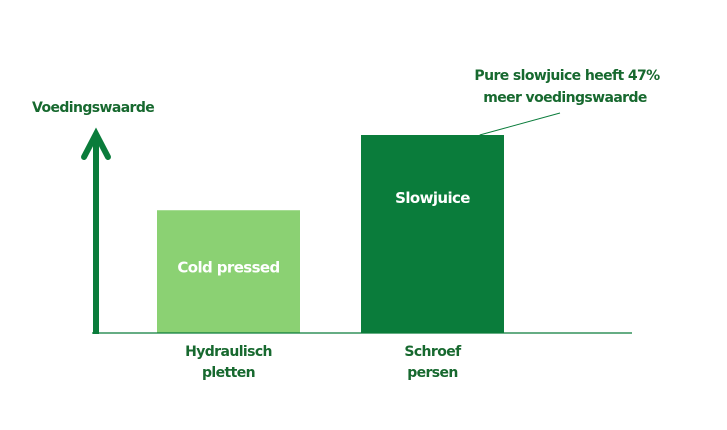 This screenshot has height=430, width=727. Describe the element at coordinates (93, 108) in the screenshot. I see `y-axis-label: Voedingswaarde` at that location.